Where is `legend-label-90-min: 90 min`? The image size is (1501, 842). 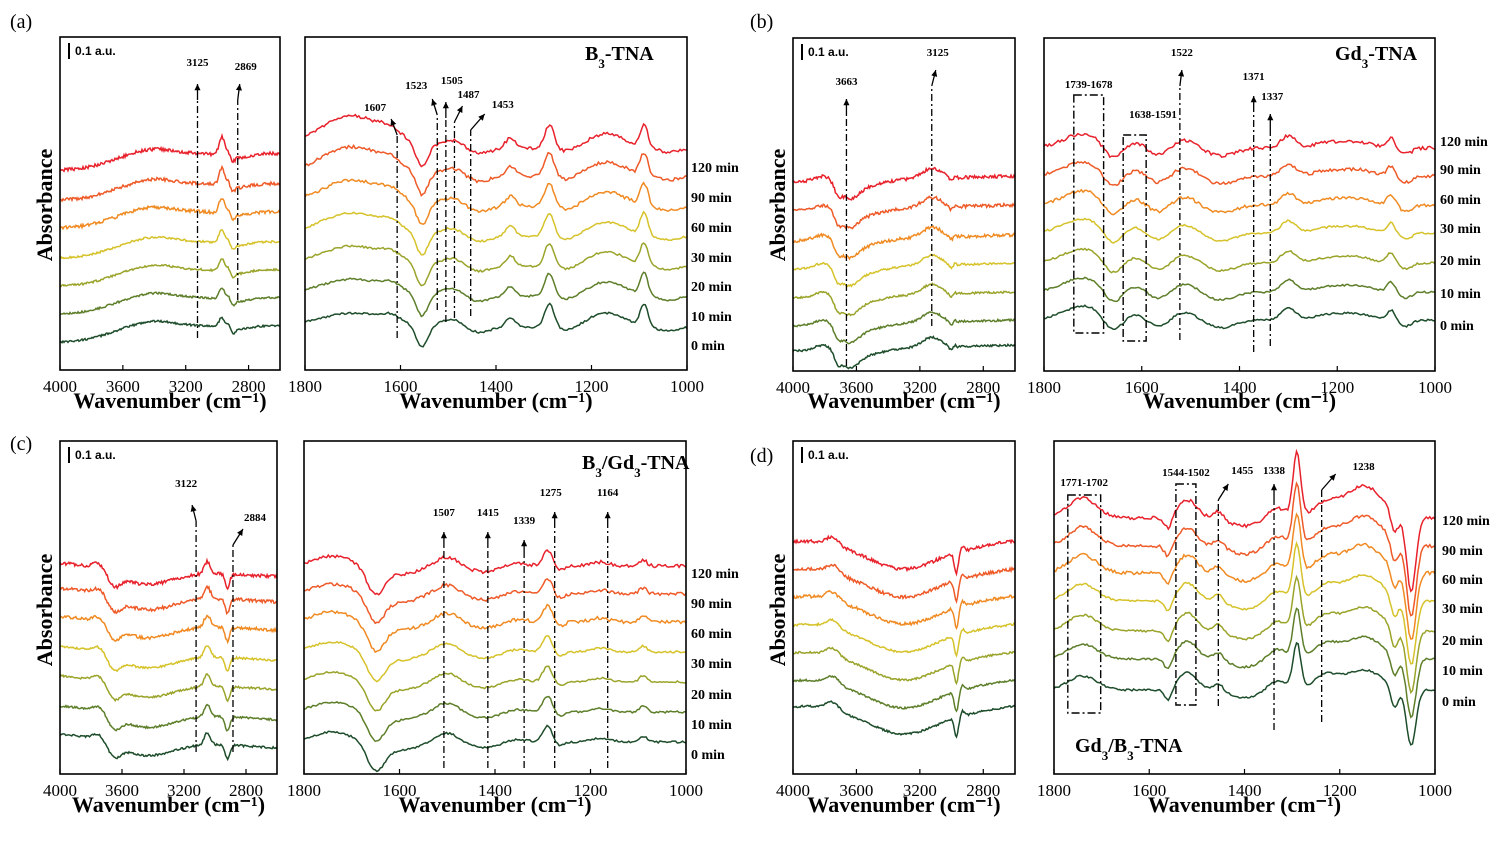
legend-label-90-min: 90 min is located at coordinates (711, 604).